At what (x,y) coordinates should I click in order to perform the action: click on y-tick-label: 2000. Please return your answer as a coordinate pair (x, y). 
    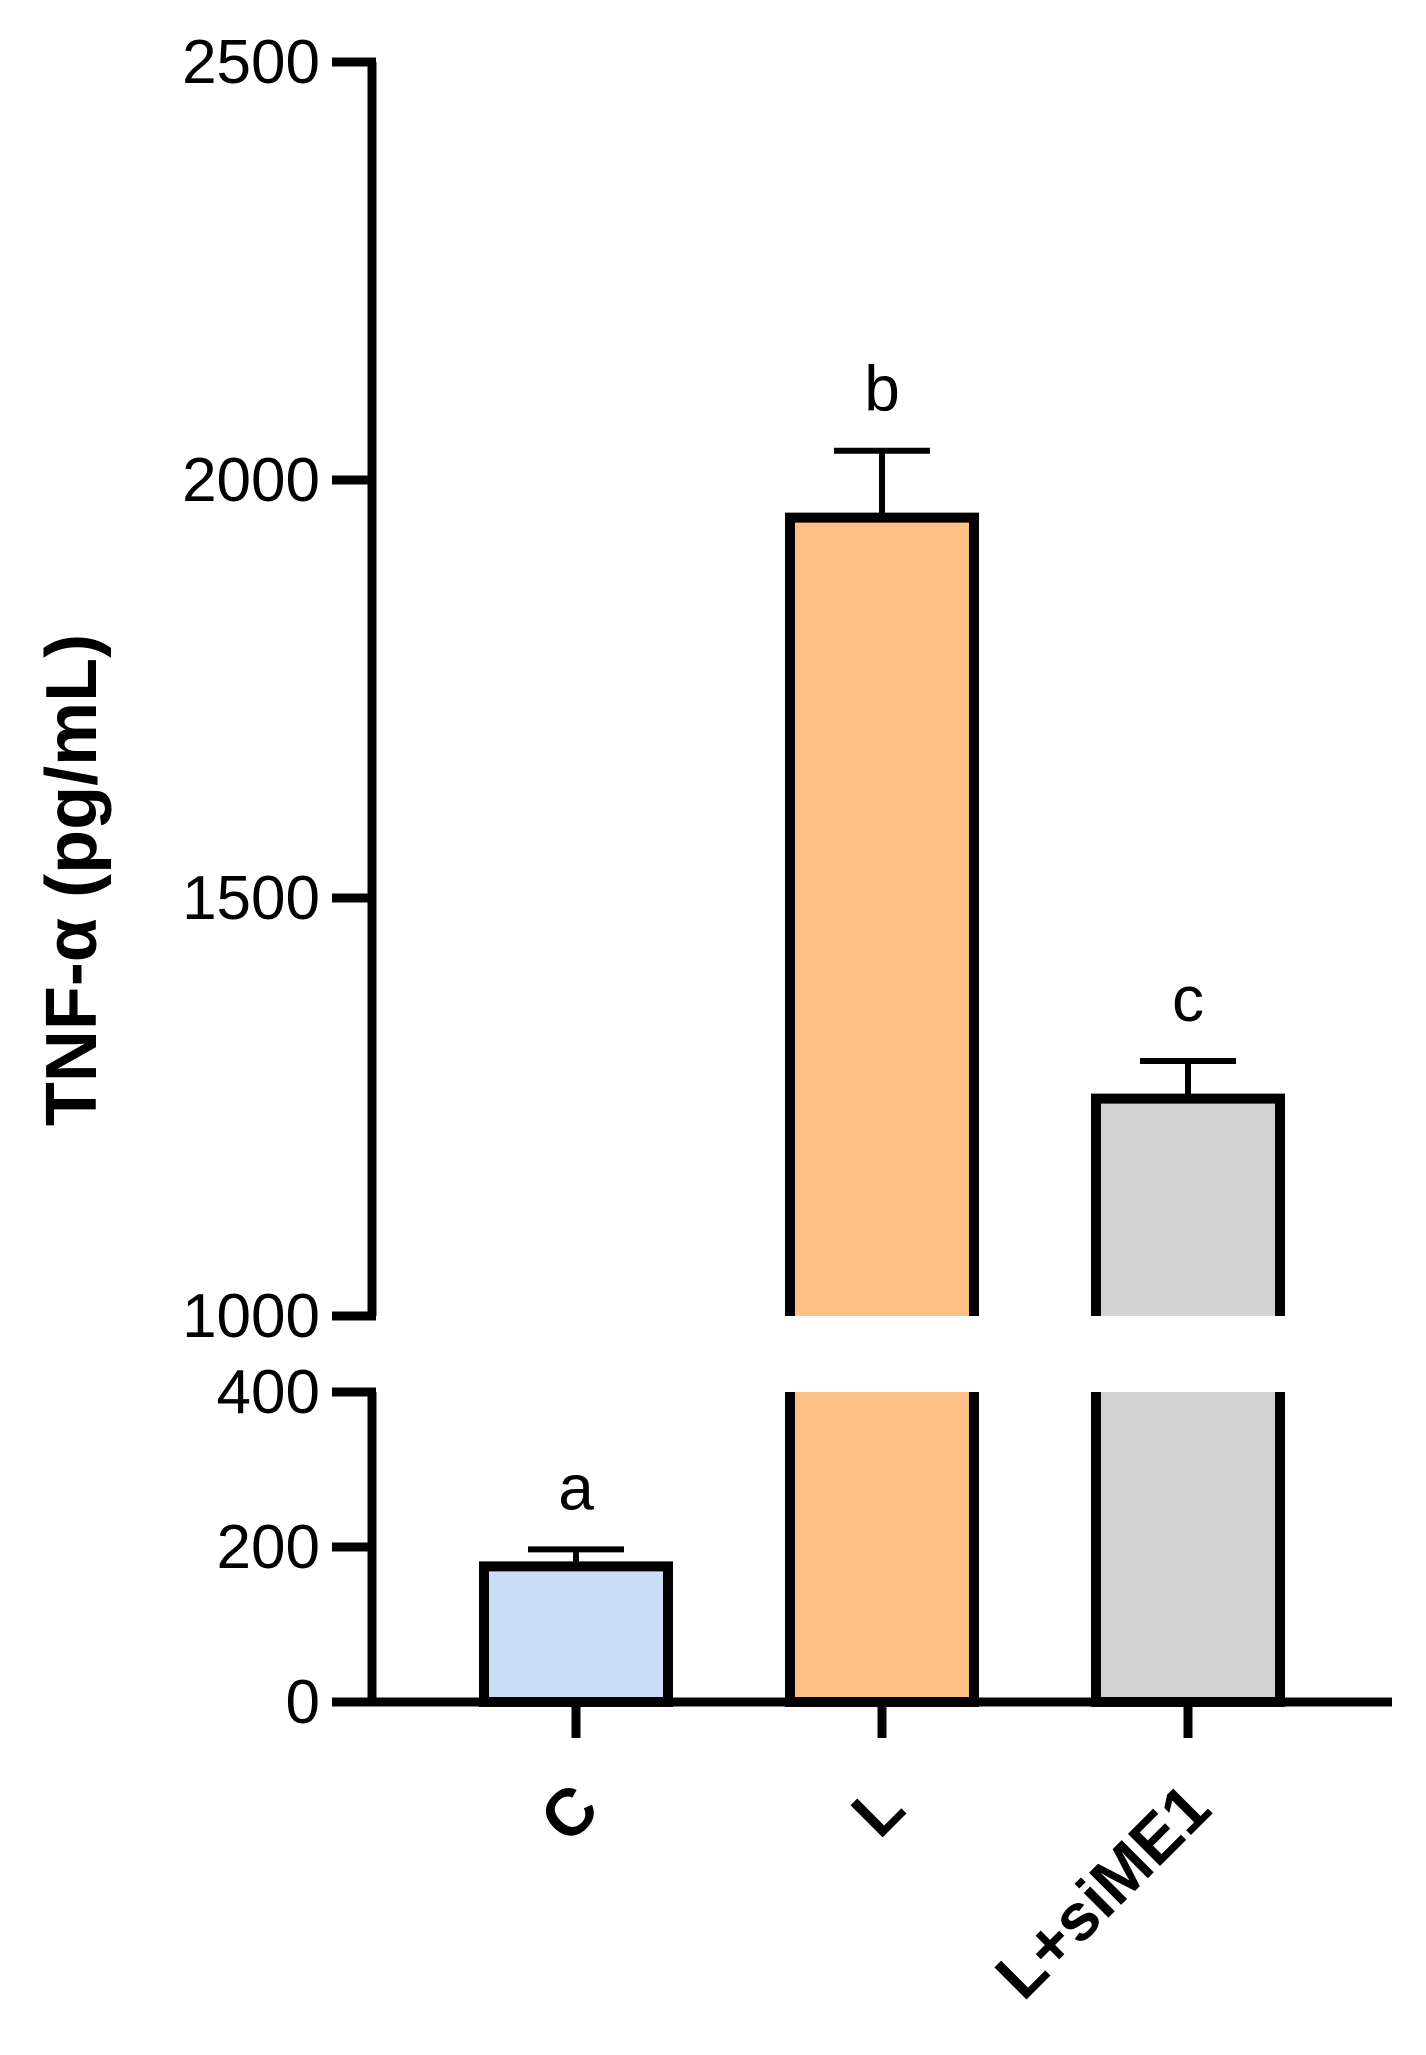
    Looking at the image, I should click on (251, 480).